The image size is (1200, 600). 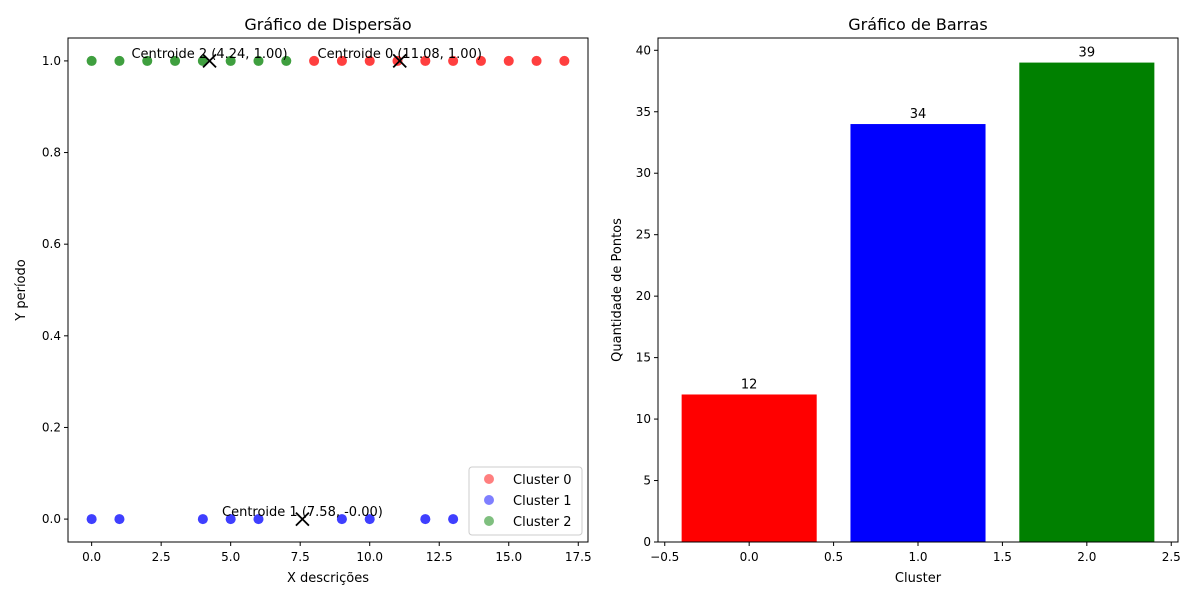 I want to click on bar-y-ticks: 0 5 10 15 20 25 30 35 40, so click(x=647, y=296).